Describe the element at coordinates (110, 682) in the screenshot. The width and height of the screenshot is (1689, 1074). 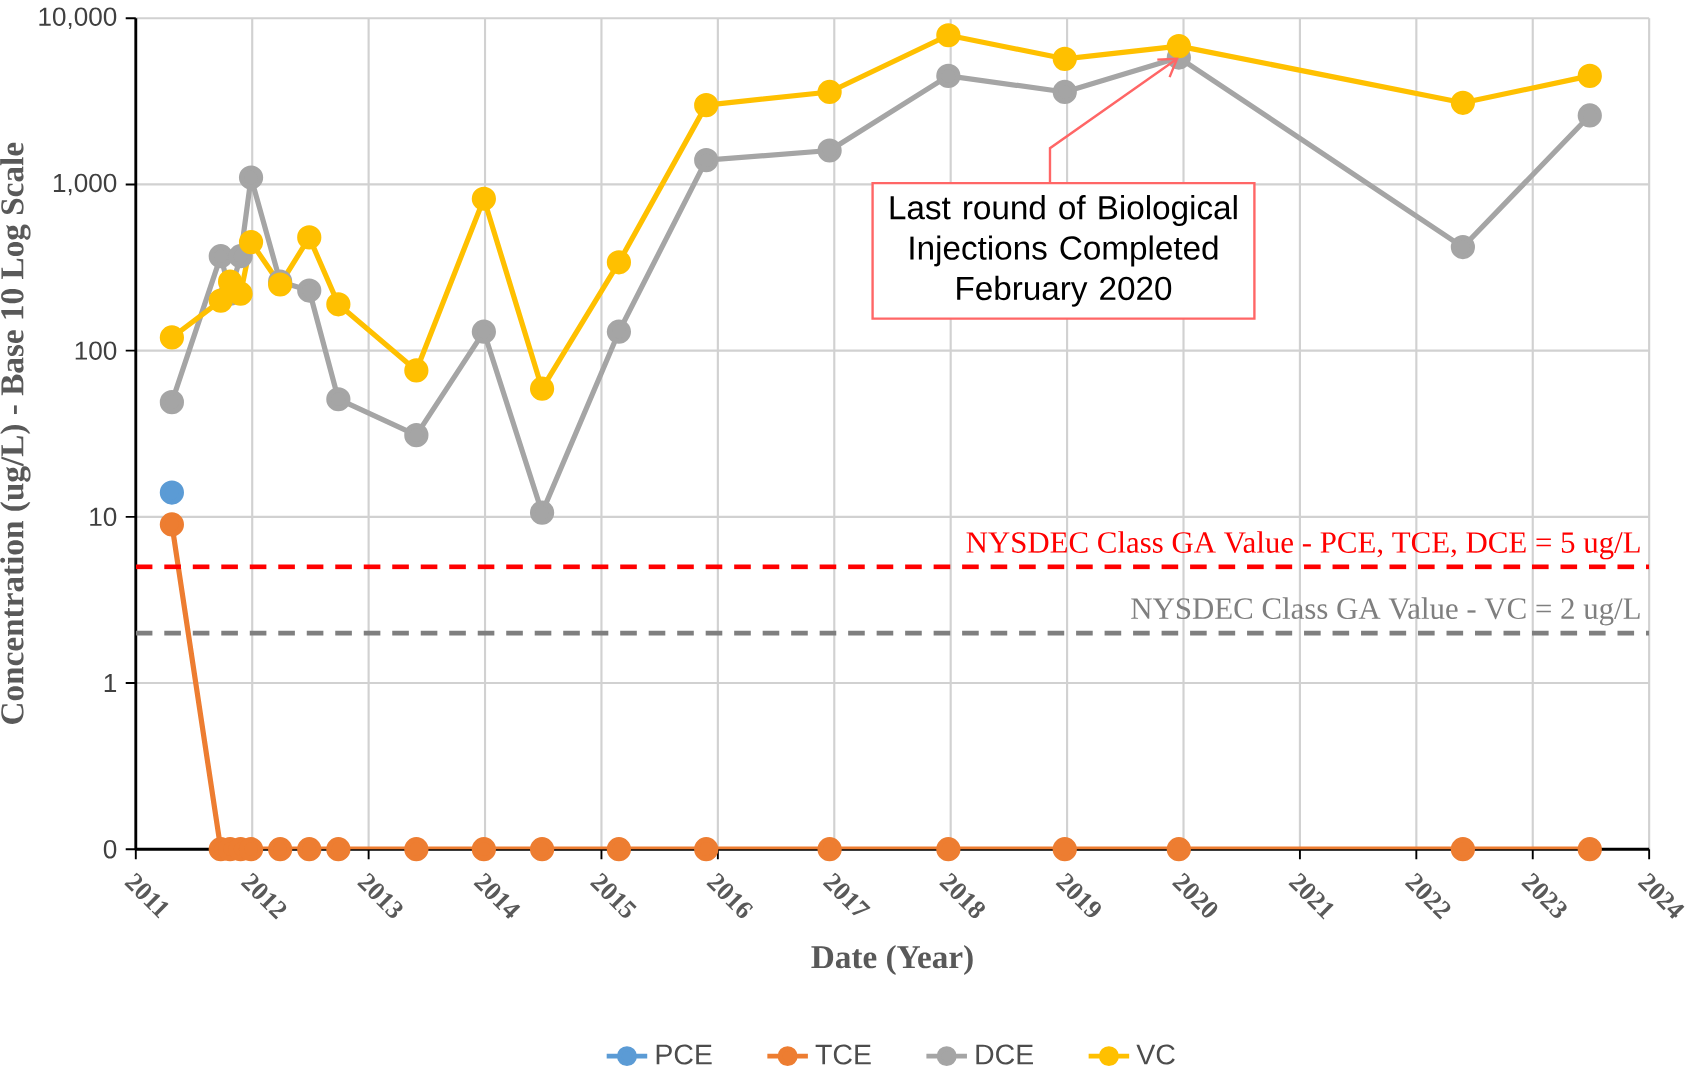
I see `y-tick-label: 1` at that location.